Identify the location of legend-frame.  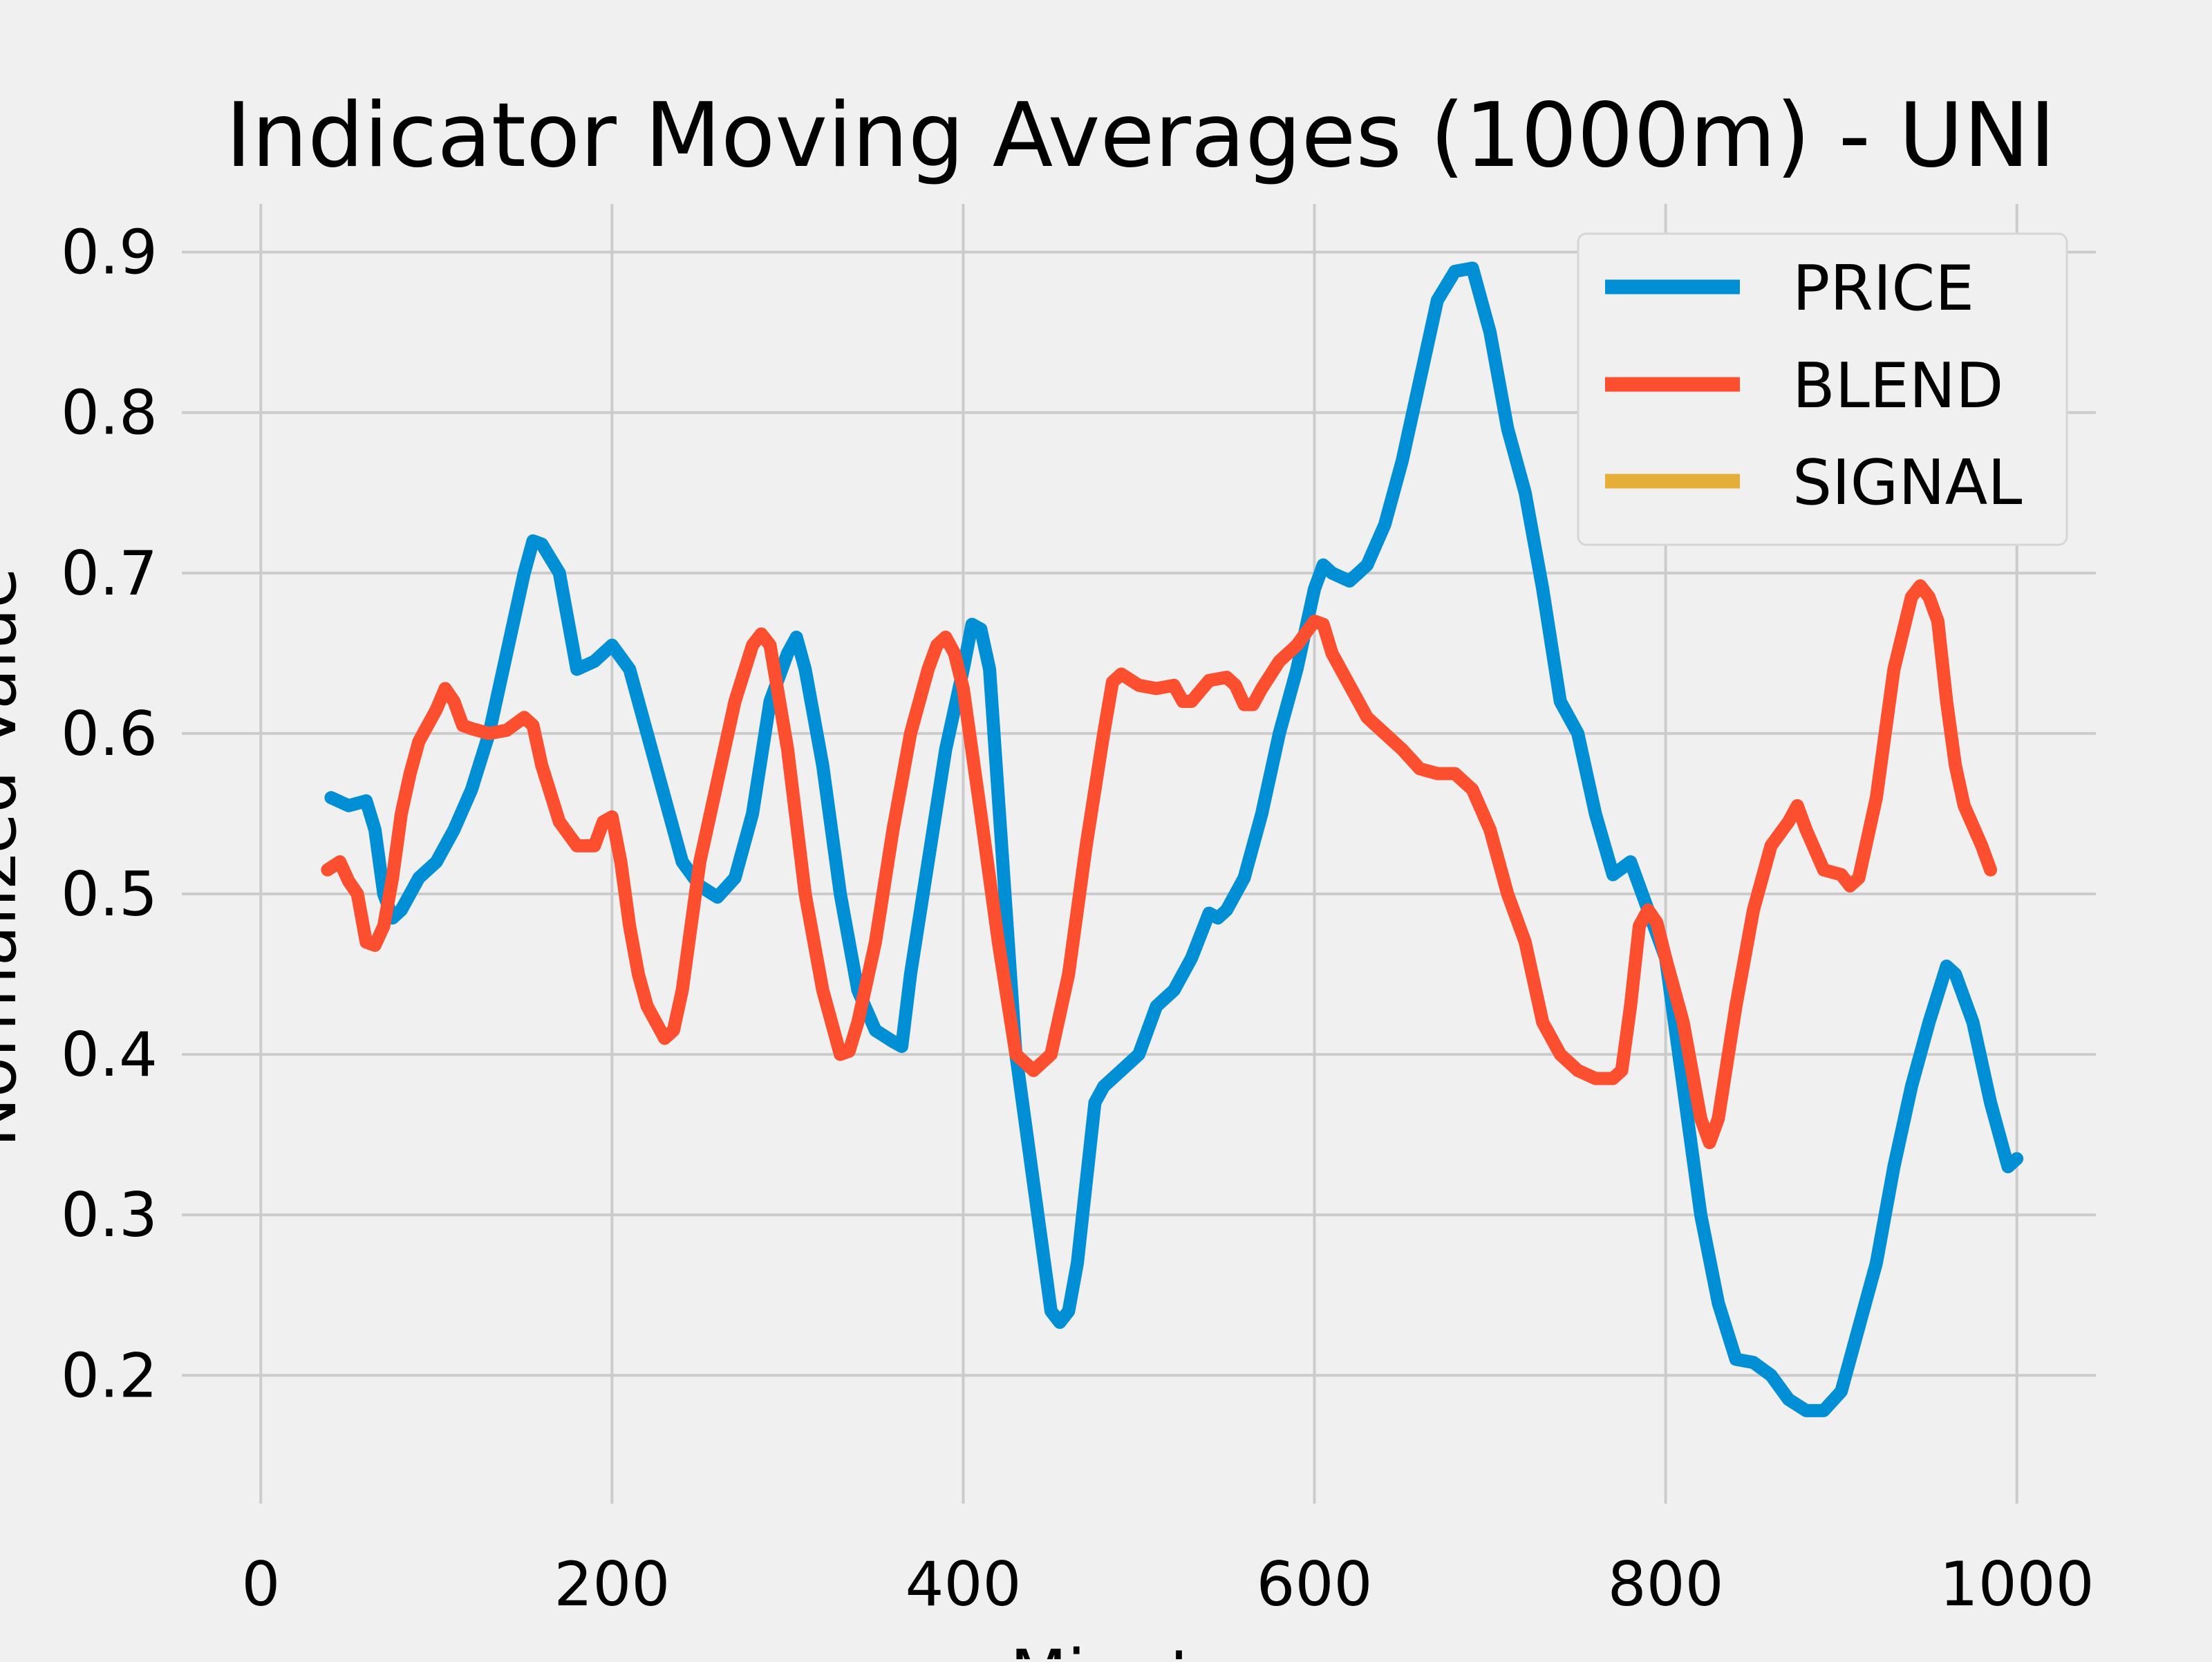
(1822, 389).